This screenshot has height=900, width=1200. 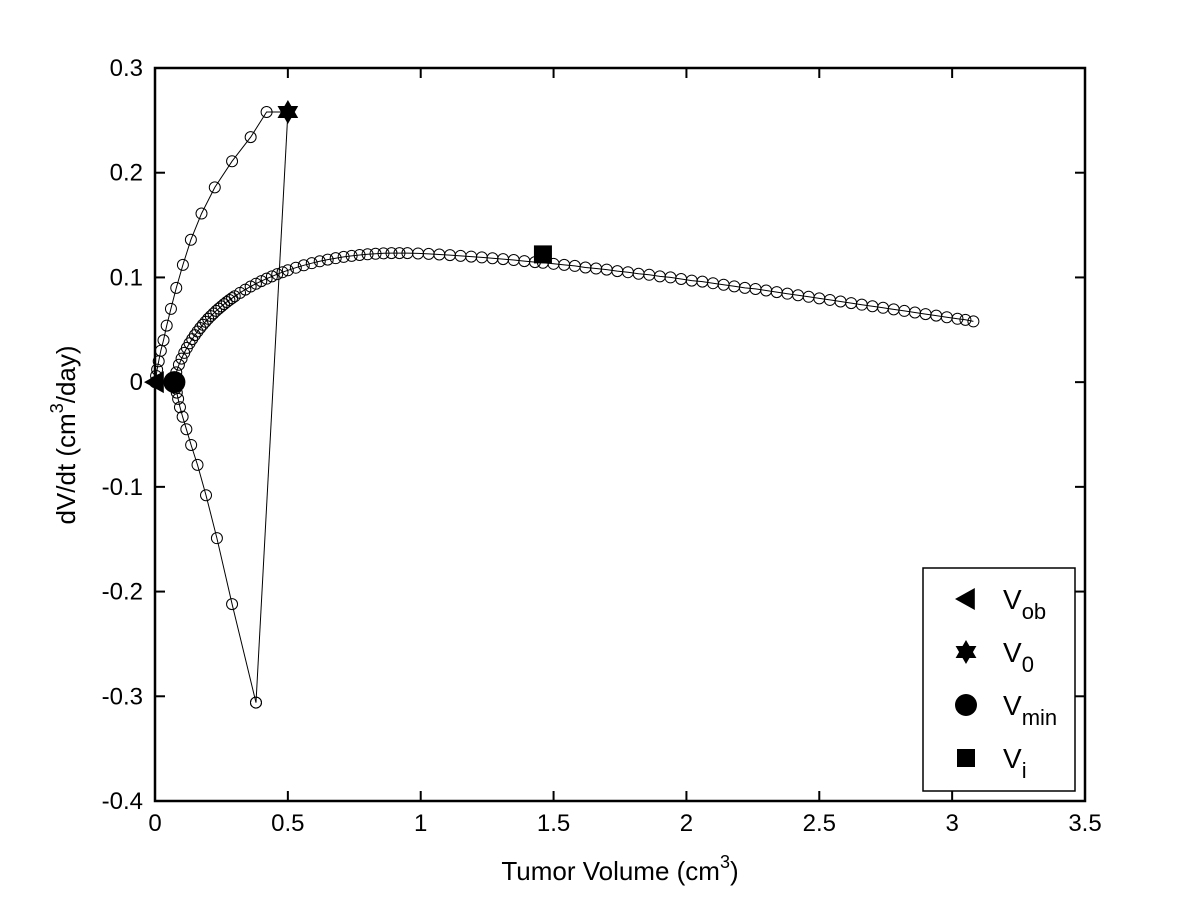 What do you see at coordinates (136, 382) in the screenshot?
I see `y-tick-label: 0` at bounding box center [136, 382].